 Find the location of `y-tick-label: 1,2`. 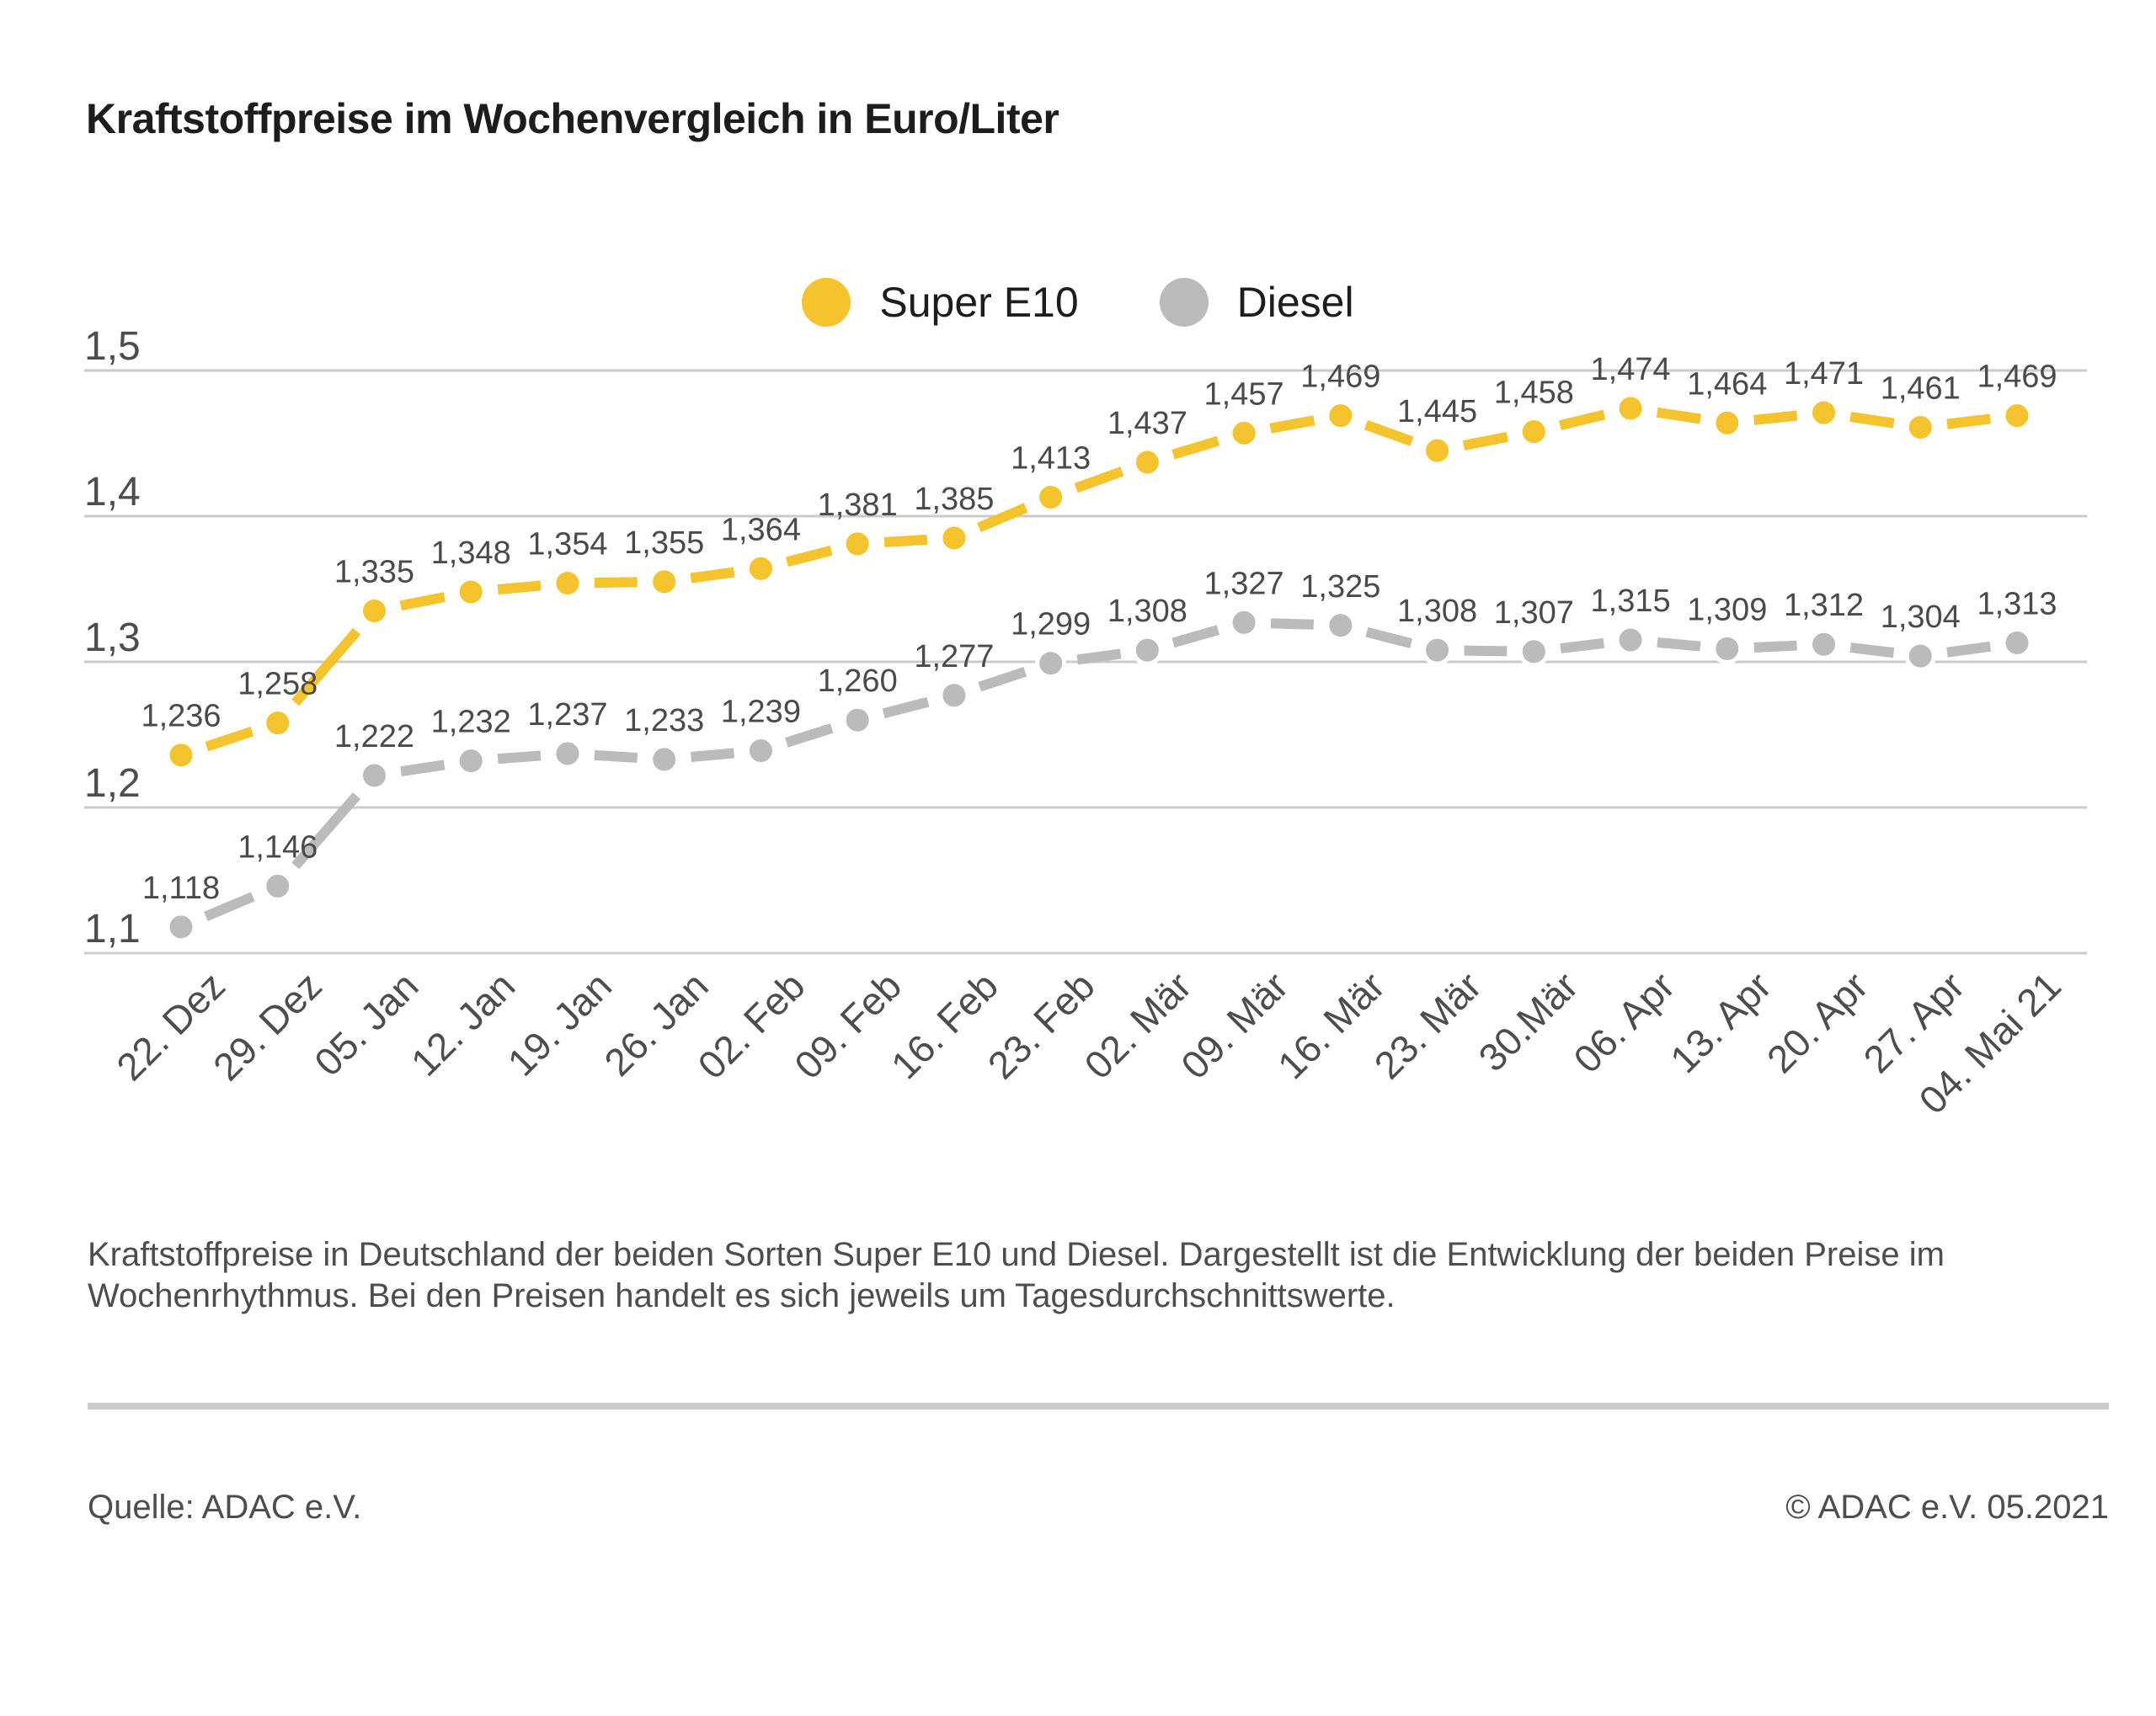

y-tick-label: 1,2 is located at coordinates (112, 783).